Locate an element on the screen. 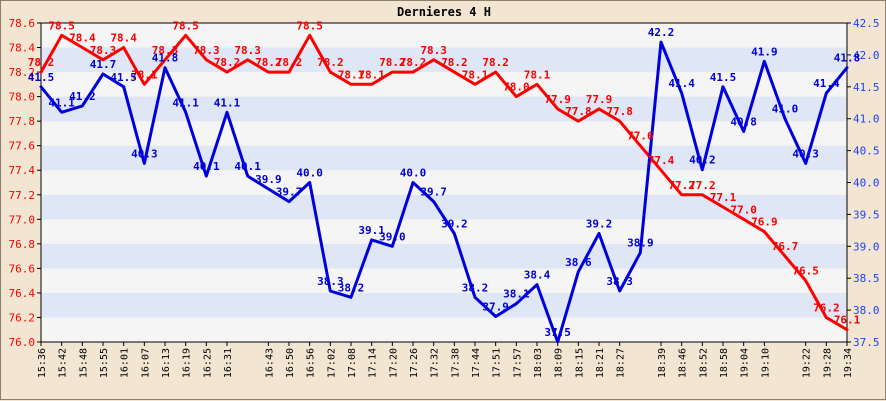 The width and height of the screenshot is (886, 401). data-label: 76.5 is located at coordinates (805, 271).